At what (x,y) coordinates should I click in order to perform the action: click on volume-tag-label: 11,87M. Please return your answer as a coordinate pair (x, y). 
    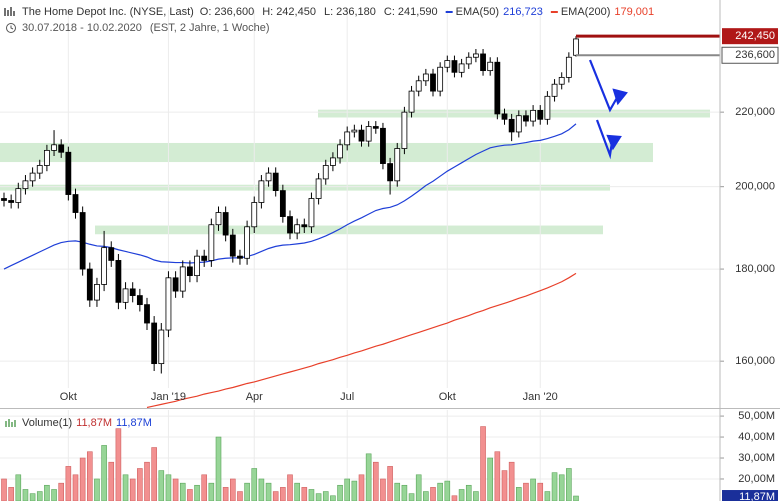
    Looking at the image, I should click on (757, 496).